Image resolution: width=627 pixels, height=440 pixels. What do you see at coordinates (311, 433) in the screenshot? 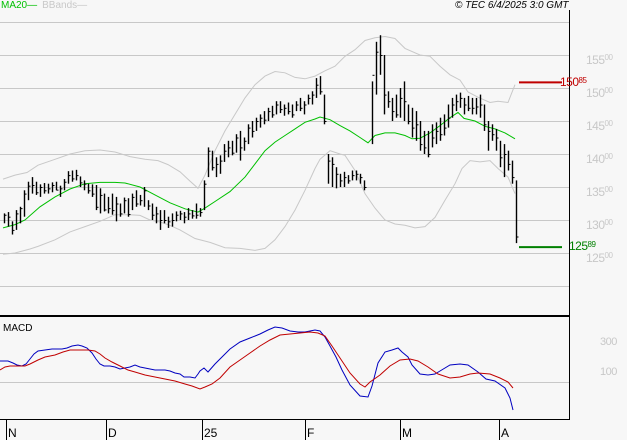
I see `time-axis-label: F` at bounding box center [311, 433].